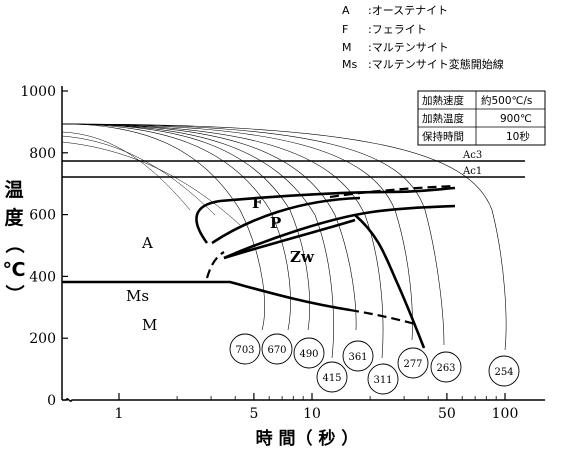 This screenshot has width=570, height=450. What do you see at coordinates (397, 29) in the screenshot?
I see `legend-text-f: :フェライト` at bounding box center [397, 29].